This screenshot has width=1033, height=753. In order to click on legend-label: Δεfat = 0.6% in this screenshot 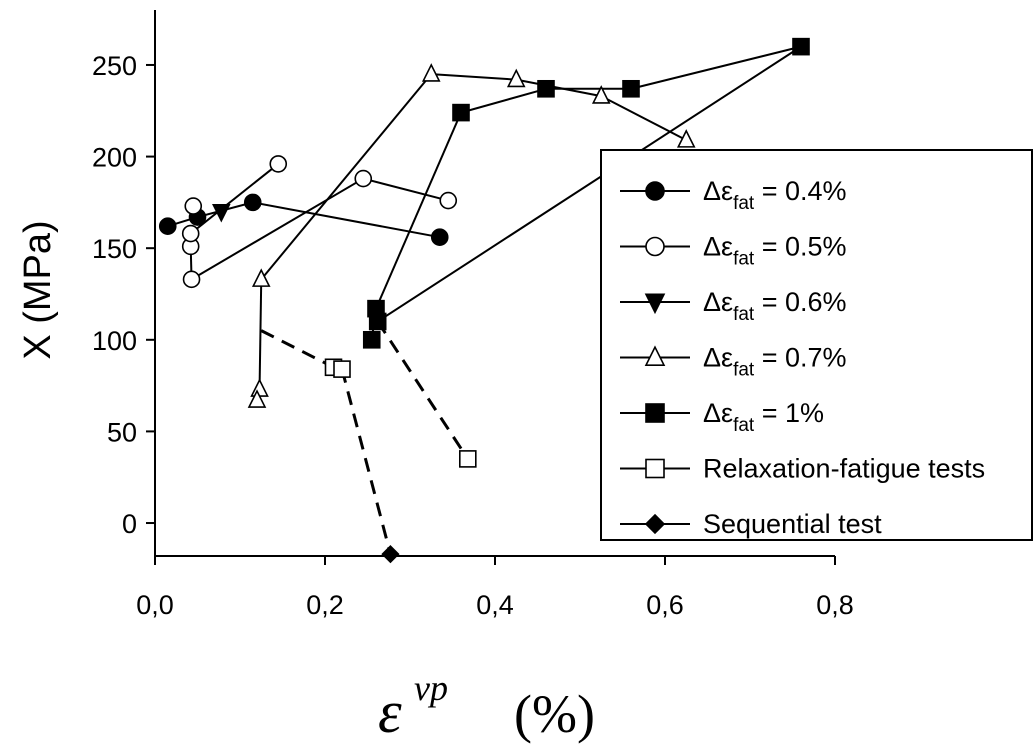, I will do `click(775, 306)`.